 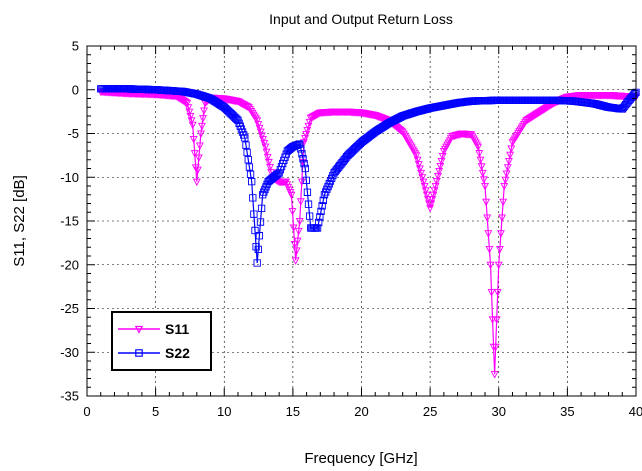 What do you see at coordinates (155, 411) in the screenshot?
I see `x-tick-label: 5` at bounding box center [155, 411].